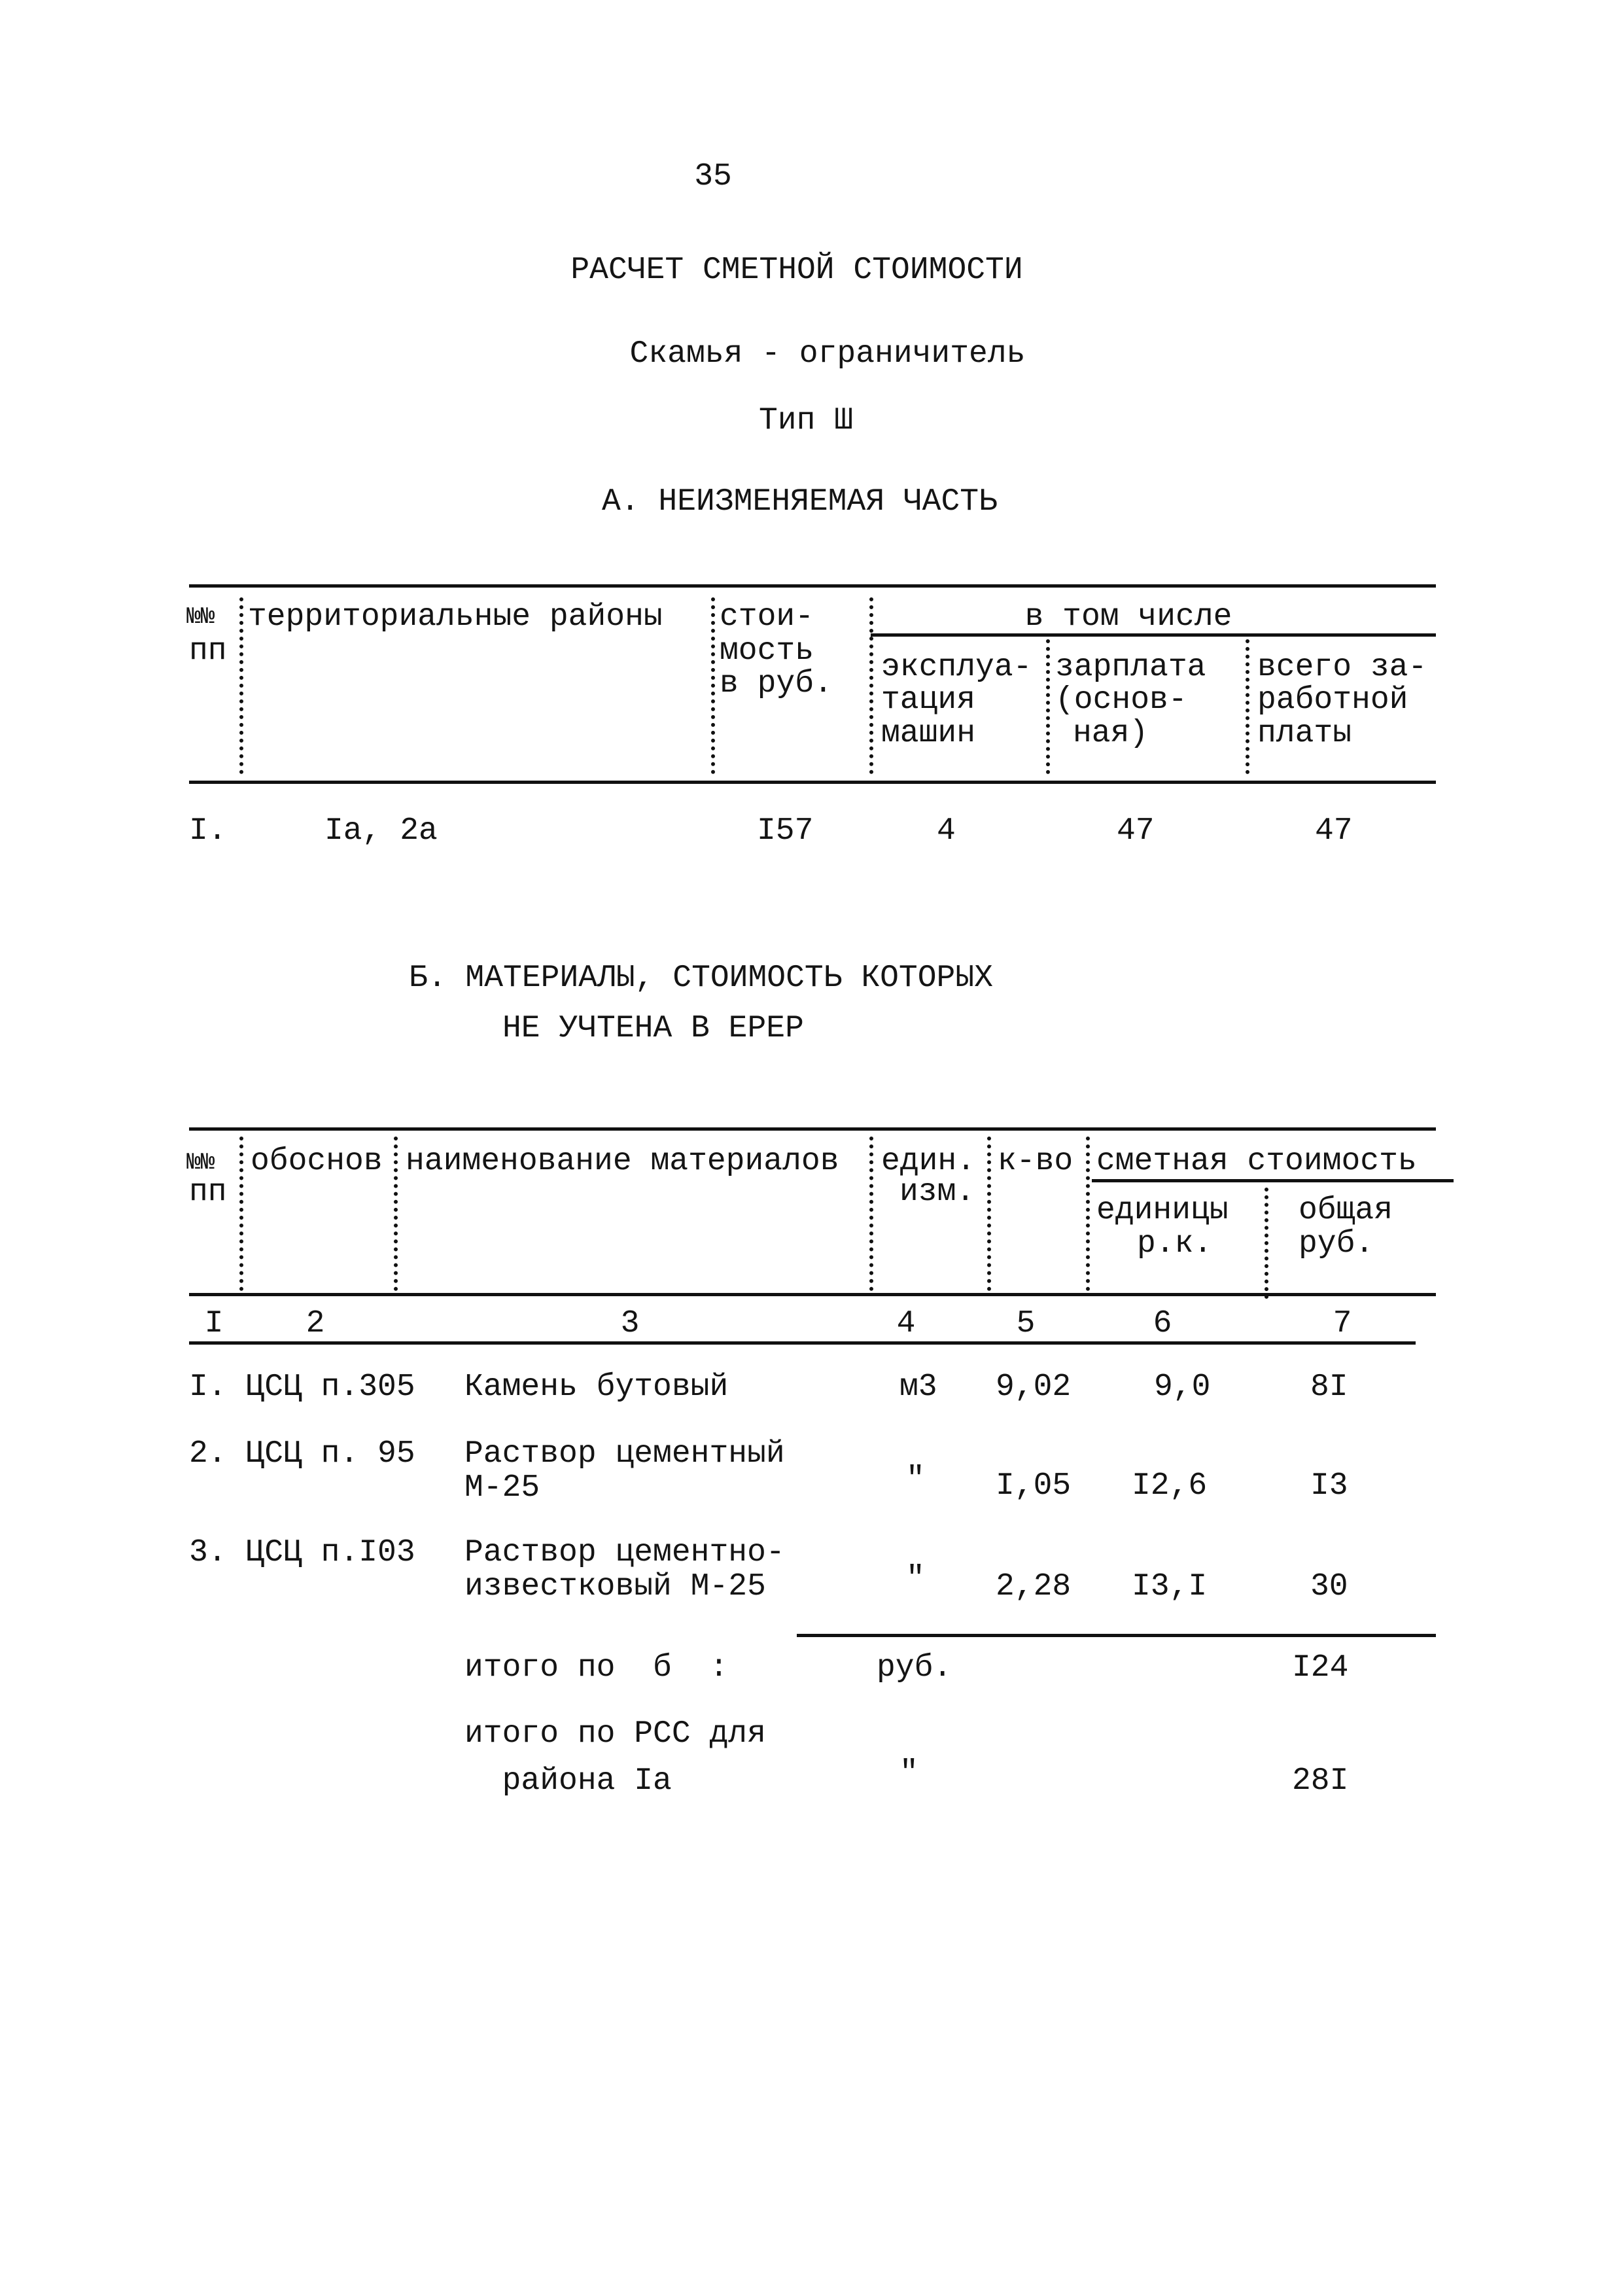 The height and width of the screenshot is (2296, 1623). Describe the element at coordinates (208, 831) in the screenshot. I see `cell-num: I.` at that location.